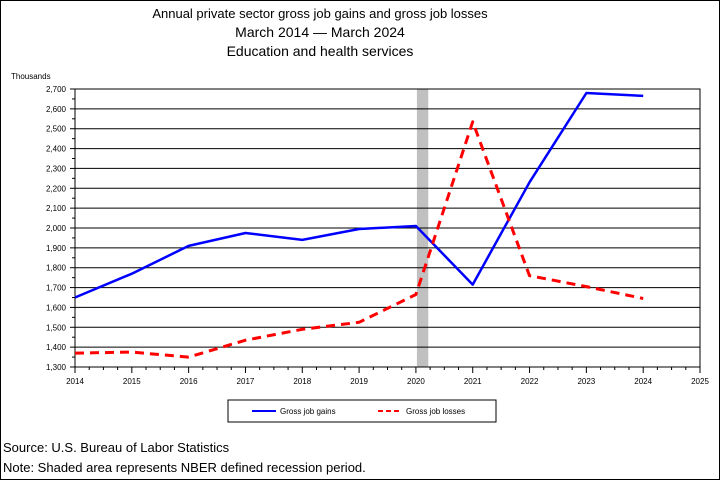 The width and height of the screenshot is (720, 480). I want to click on x-tick-label: 2018, so click(302, 381).